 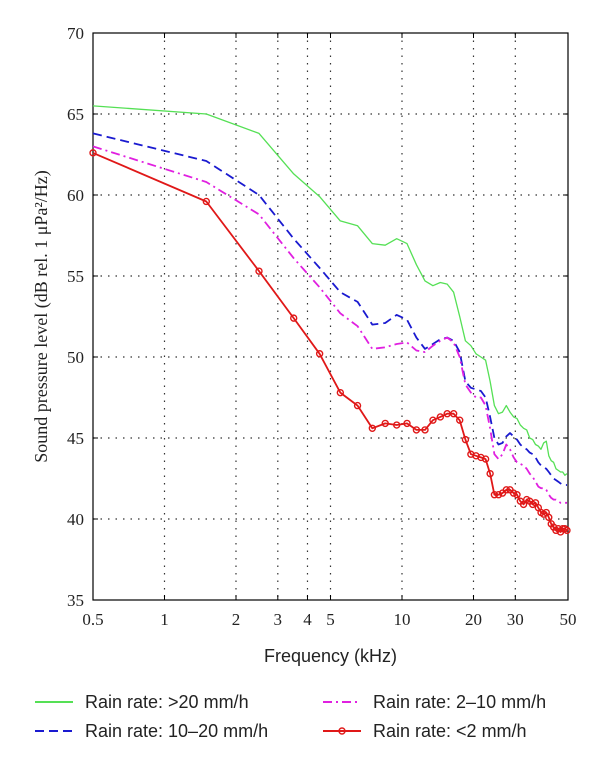 I want to click on y-tick-label: 65, so click(x=75, y=114).